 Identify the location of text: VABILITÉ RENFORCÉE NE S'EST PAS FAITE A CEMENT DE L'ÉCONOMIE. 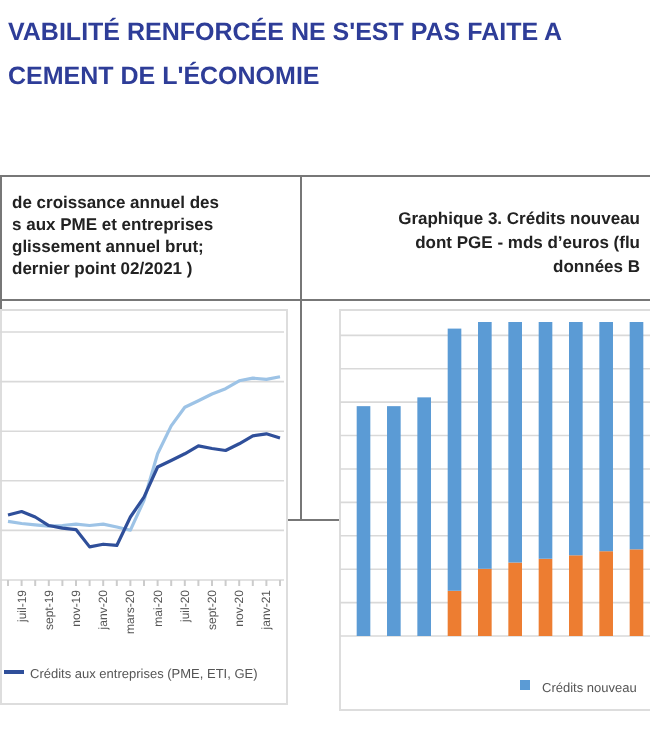
(285, 53).